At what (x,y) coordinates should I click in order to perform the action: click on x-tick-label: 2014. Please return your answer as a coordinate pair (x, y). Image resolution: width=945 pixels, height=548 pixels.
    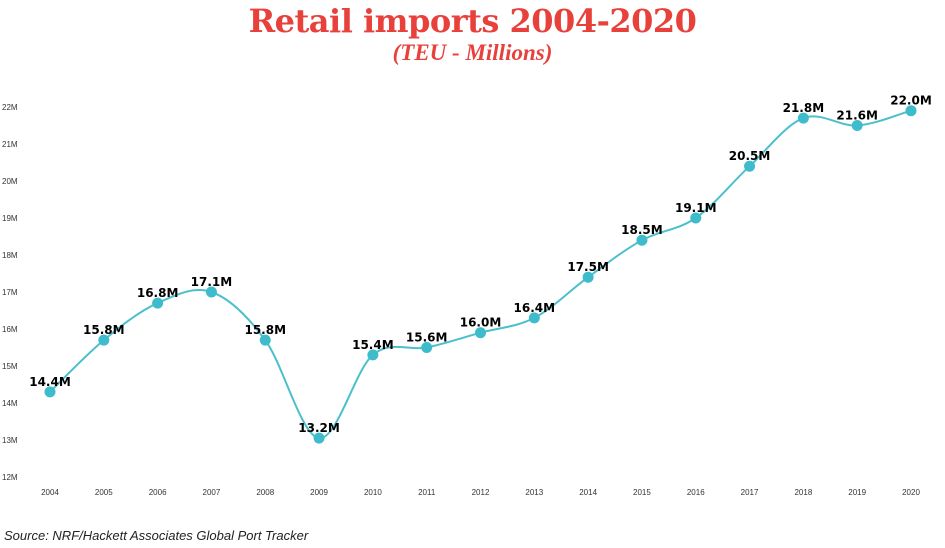
    Looking at the image, I should click on (588, 492).